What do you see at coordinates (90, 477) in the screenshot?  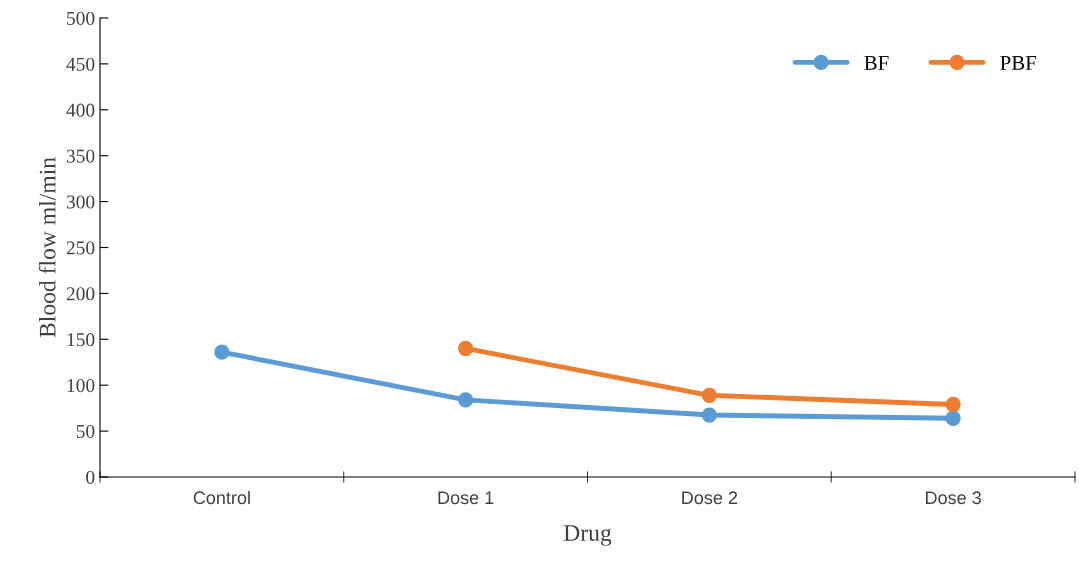 I see `y-tick-label: 0` at bounding box center [90, 477].